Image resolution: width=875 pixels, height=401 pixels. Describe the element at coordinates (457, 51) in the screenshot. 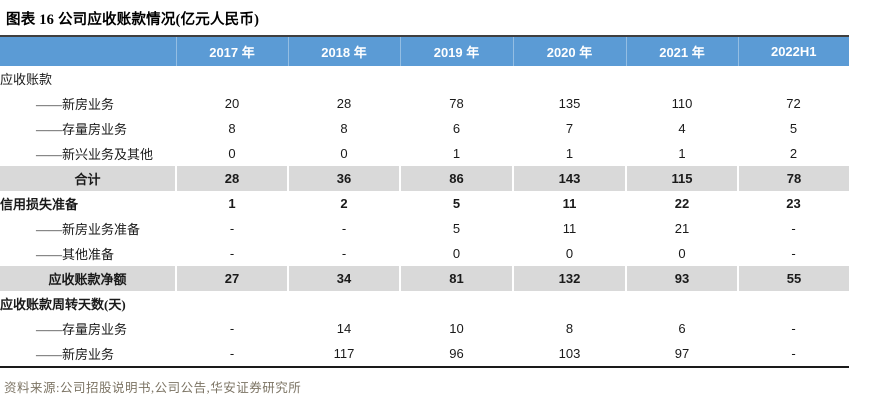

I see `header-cell-year-2: 2019 年` at that location.